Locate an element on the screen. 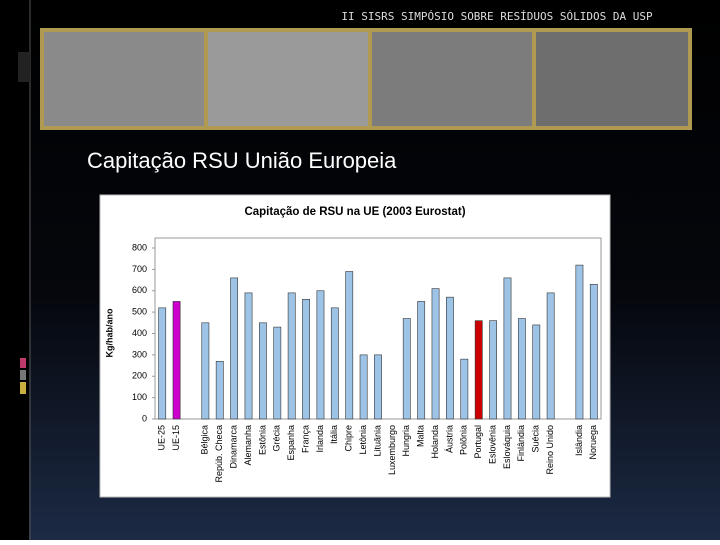 The width and height of the screenshot is (720, 545). x-tick-label: Polônia is located at coordinates (464, 440).